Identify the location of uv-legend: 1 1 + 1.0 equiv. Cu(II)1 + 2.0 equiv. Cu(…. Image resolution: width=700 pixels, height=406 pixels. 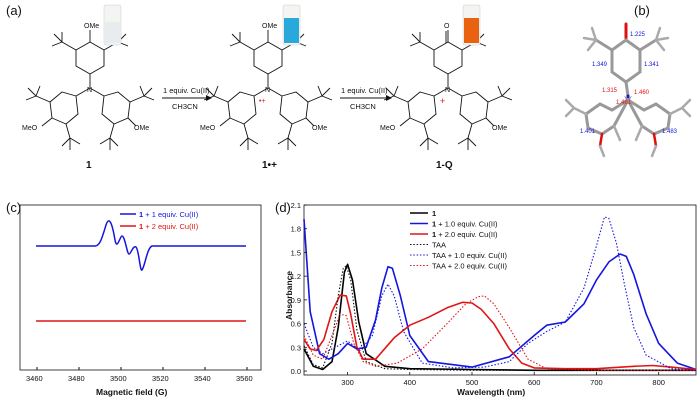
(458, 240).